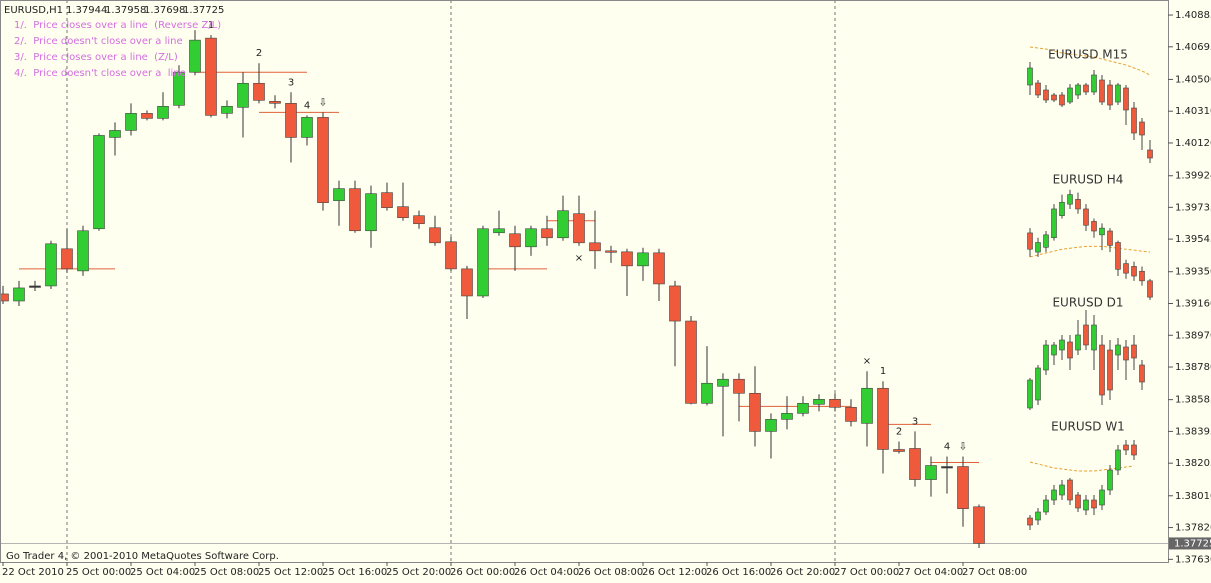  What do you see at coordinates (1088, 427) in the screenshot?
I see `mini-title: EURUSD W1` at bounding box center [1088, 427].